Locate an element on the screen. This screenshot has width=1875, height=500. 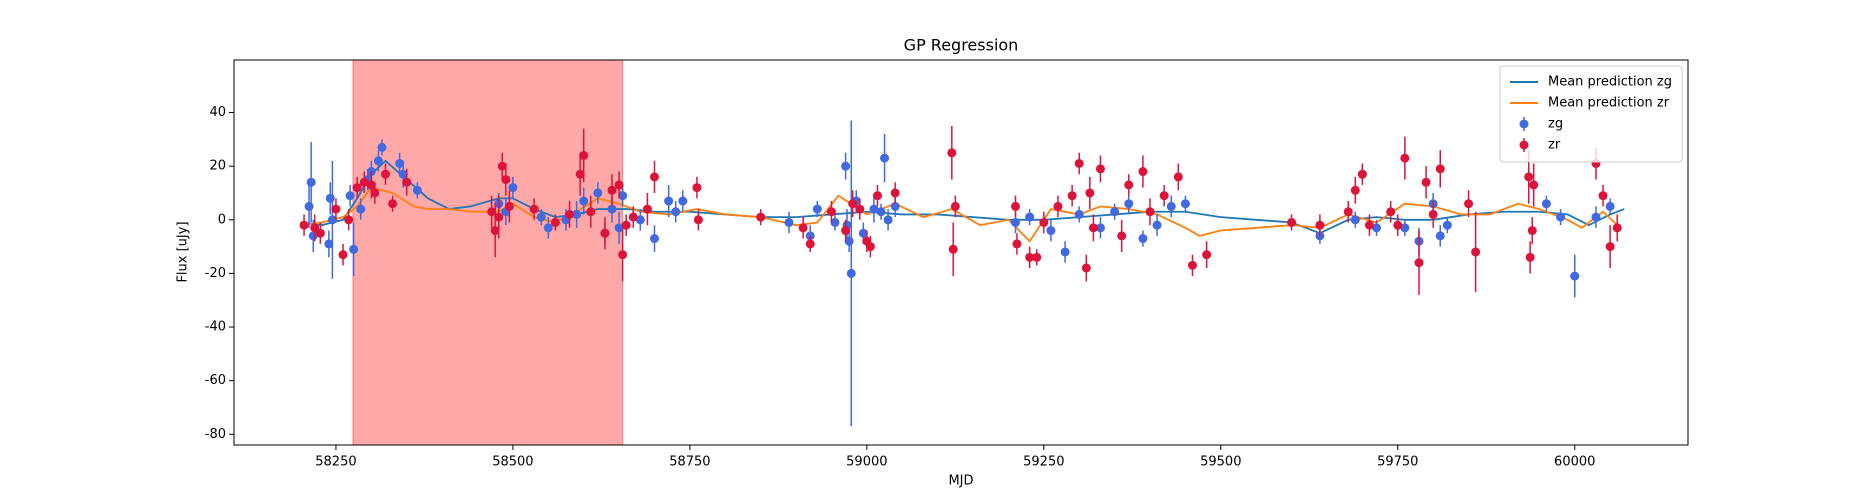
y-tick-label: -20 is located at coordinates (215, 273).